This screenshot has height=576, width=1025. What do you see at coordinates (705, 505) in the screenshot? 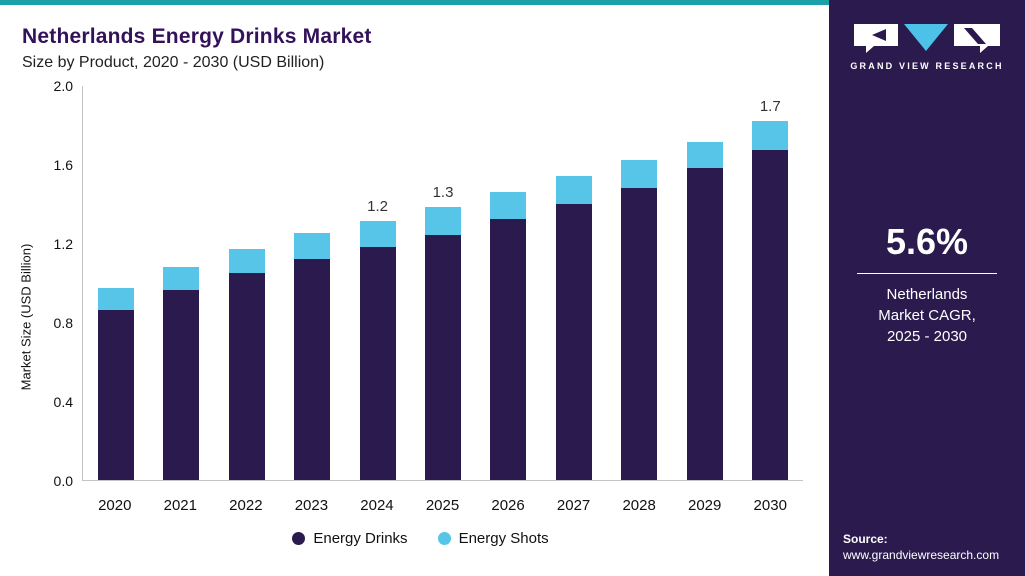
I see `x-tick-label: 2029` at bounding box center [705, 505].